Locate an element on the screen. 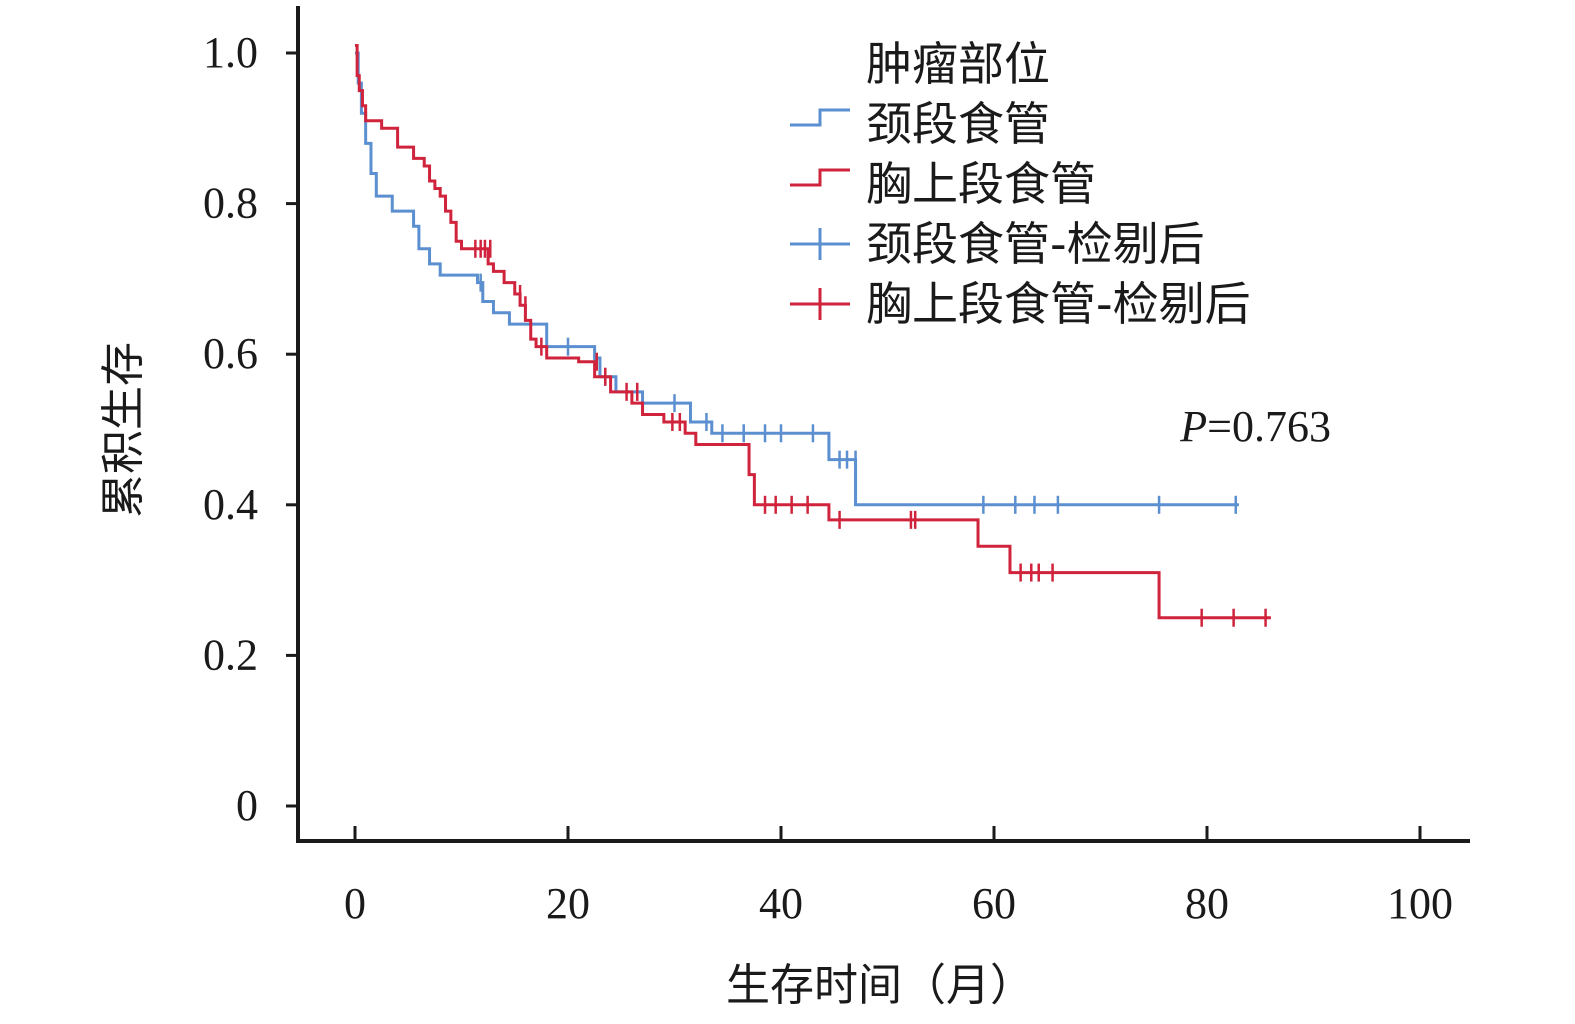 The image size is (1575, 1024). y-tick-label: 0.2 is located at coordinates (230, 654).